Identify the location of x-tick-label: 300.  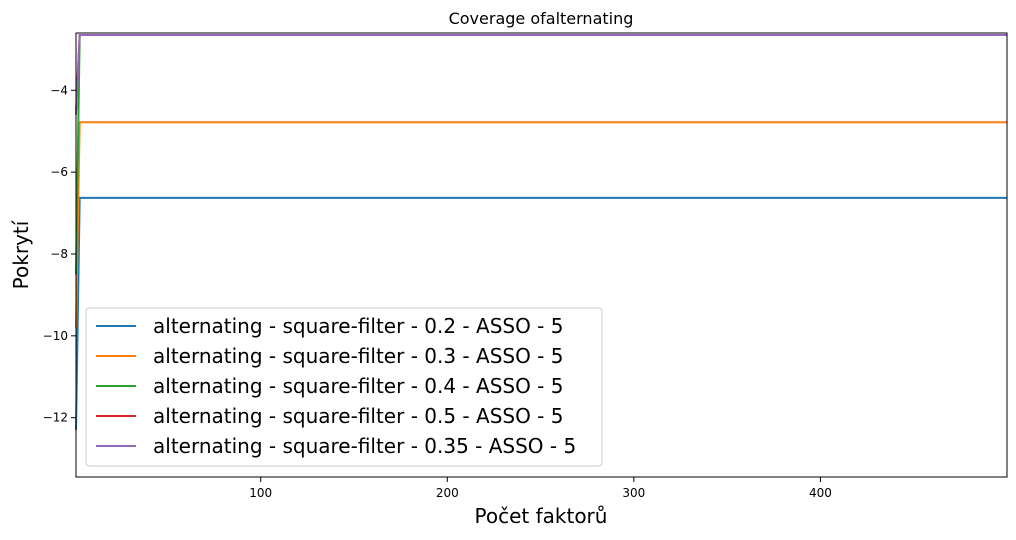
(633, 493).